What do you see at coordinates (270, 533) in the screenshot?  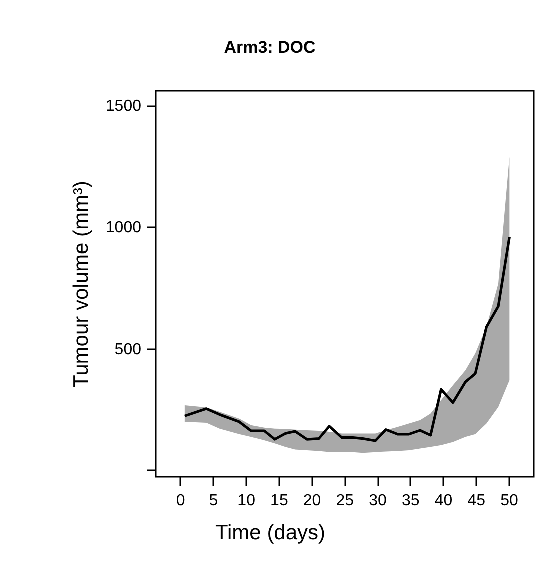 I see `x-axis-title: Time (days)` at bounding box center [270, 533].